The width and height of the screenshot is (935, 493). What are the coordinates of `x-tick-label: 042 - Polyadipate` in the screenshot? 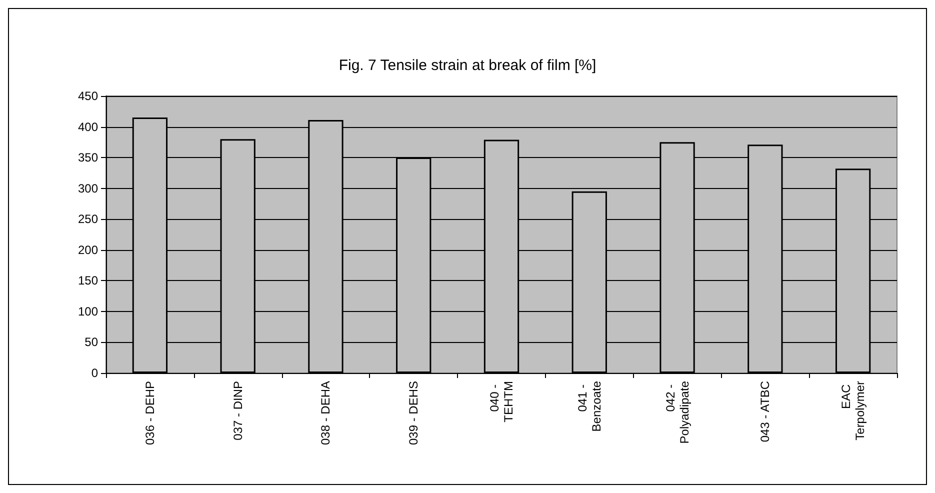 It's located at (677, 412).